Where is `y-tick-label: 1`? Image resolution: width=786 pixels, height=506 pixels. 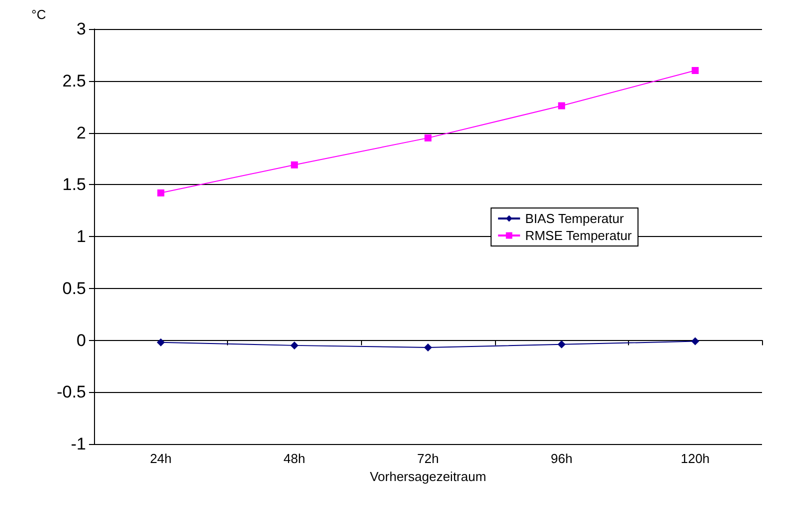
y-tick-label: 1 is located at coordinates (81, 236).